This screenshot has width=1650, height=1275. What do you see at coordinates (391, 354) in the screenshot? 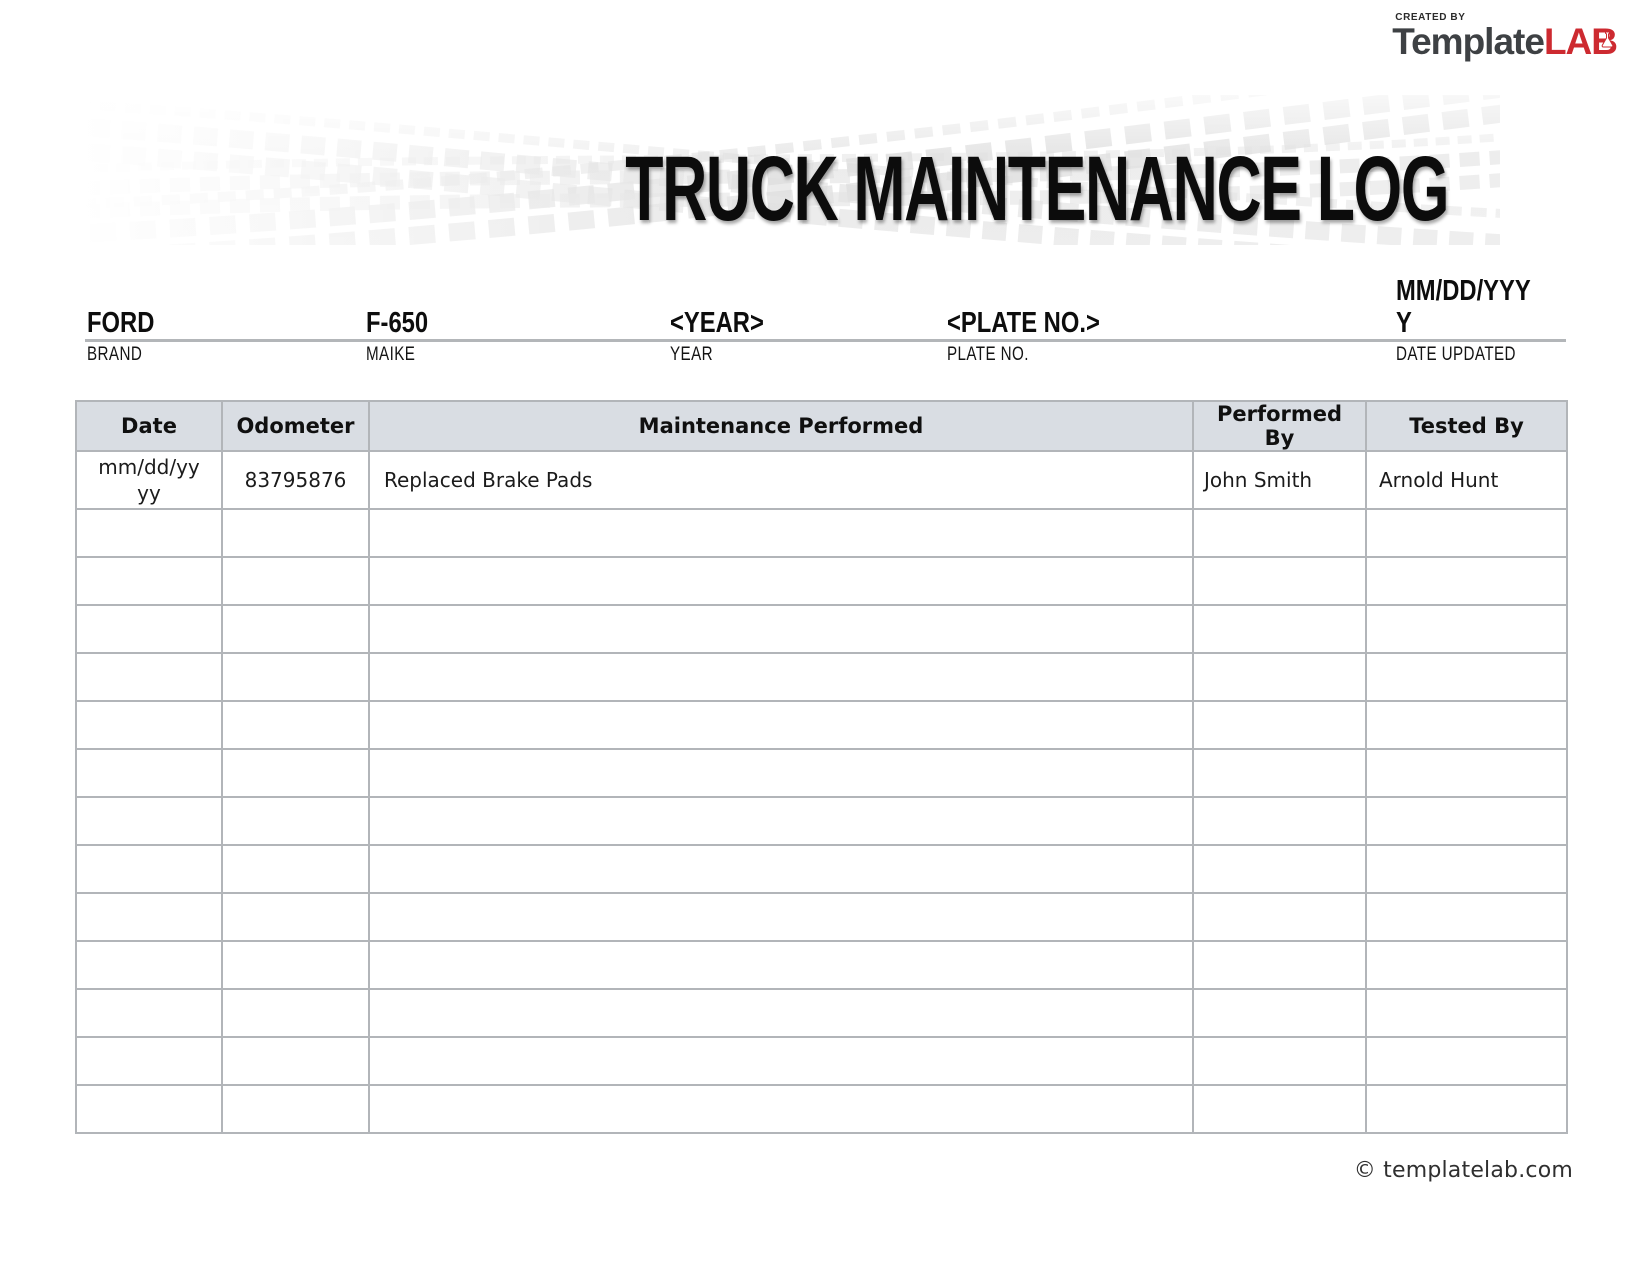
I see `vehicle-make-label: MAIKE` at bounding box center [391, 354].